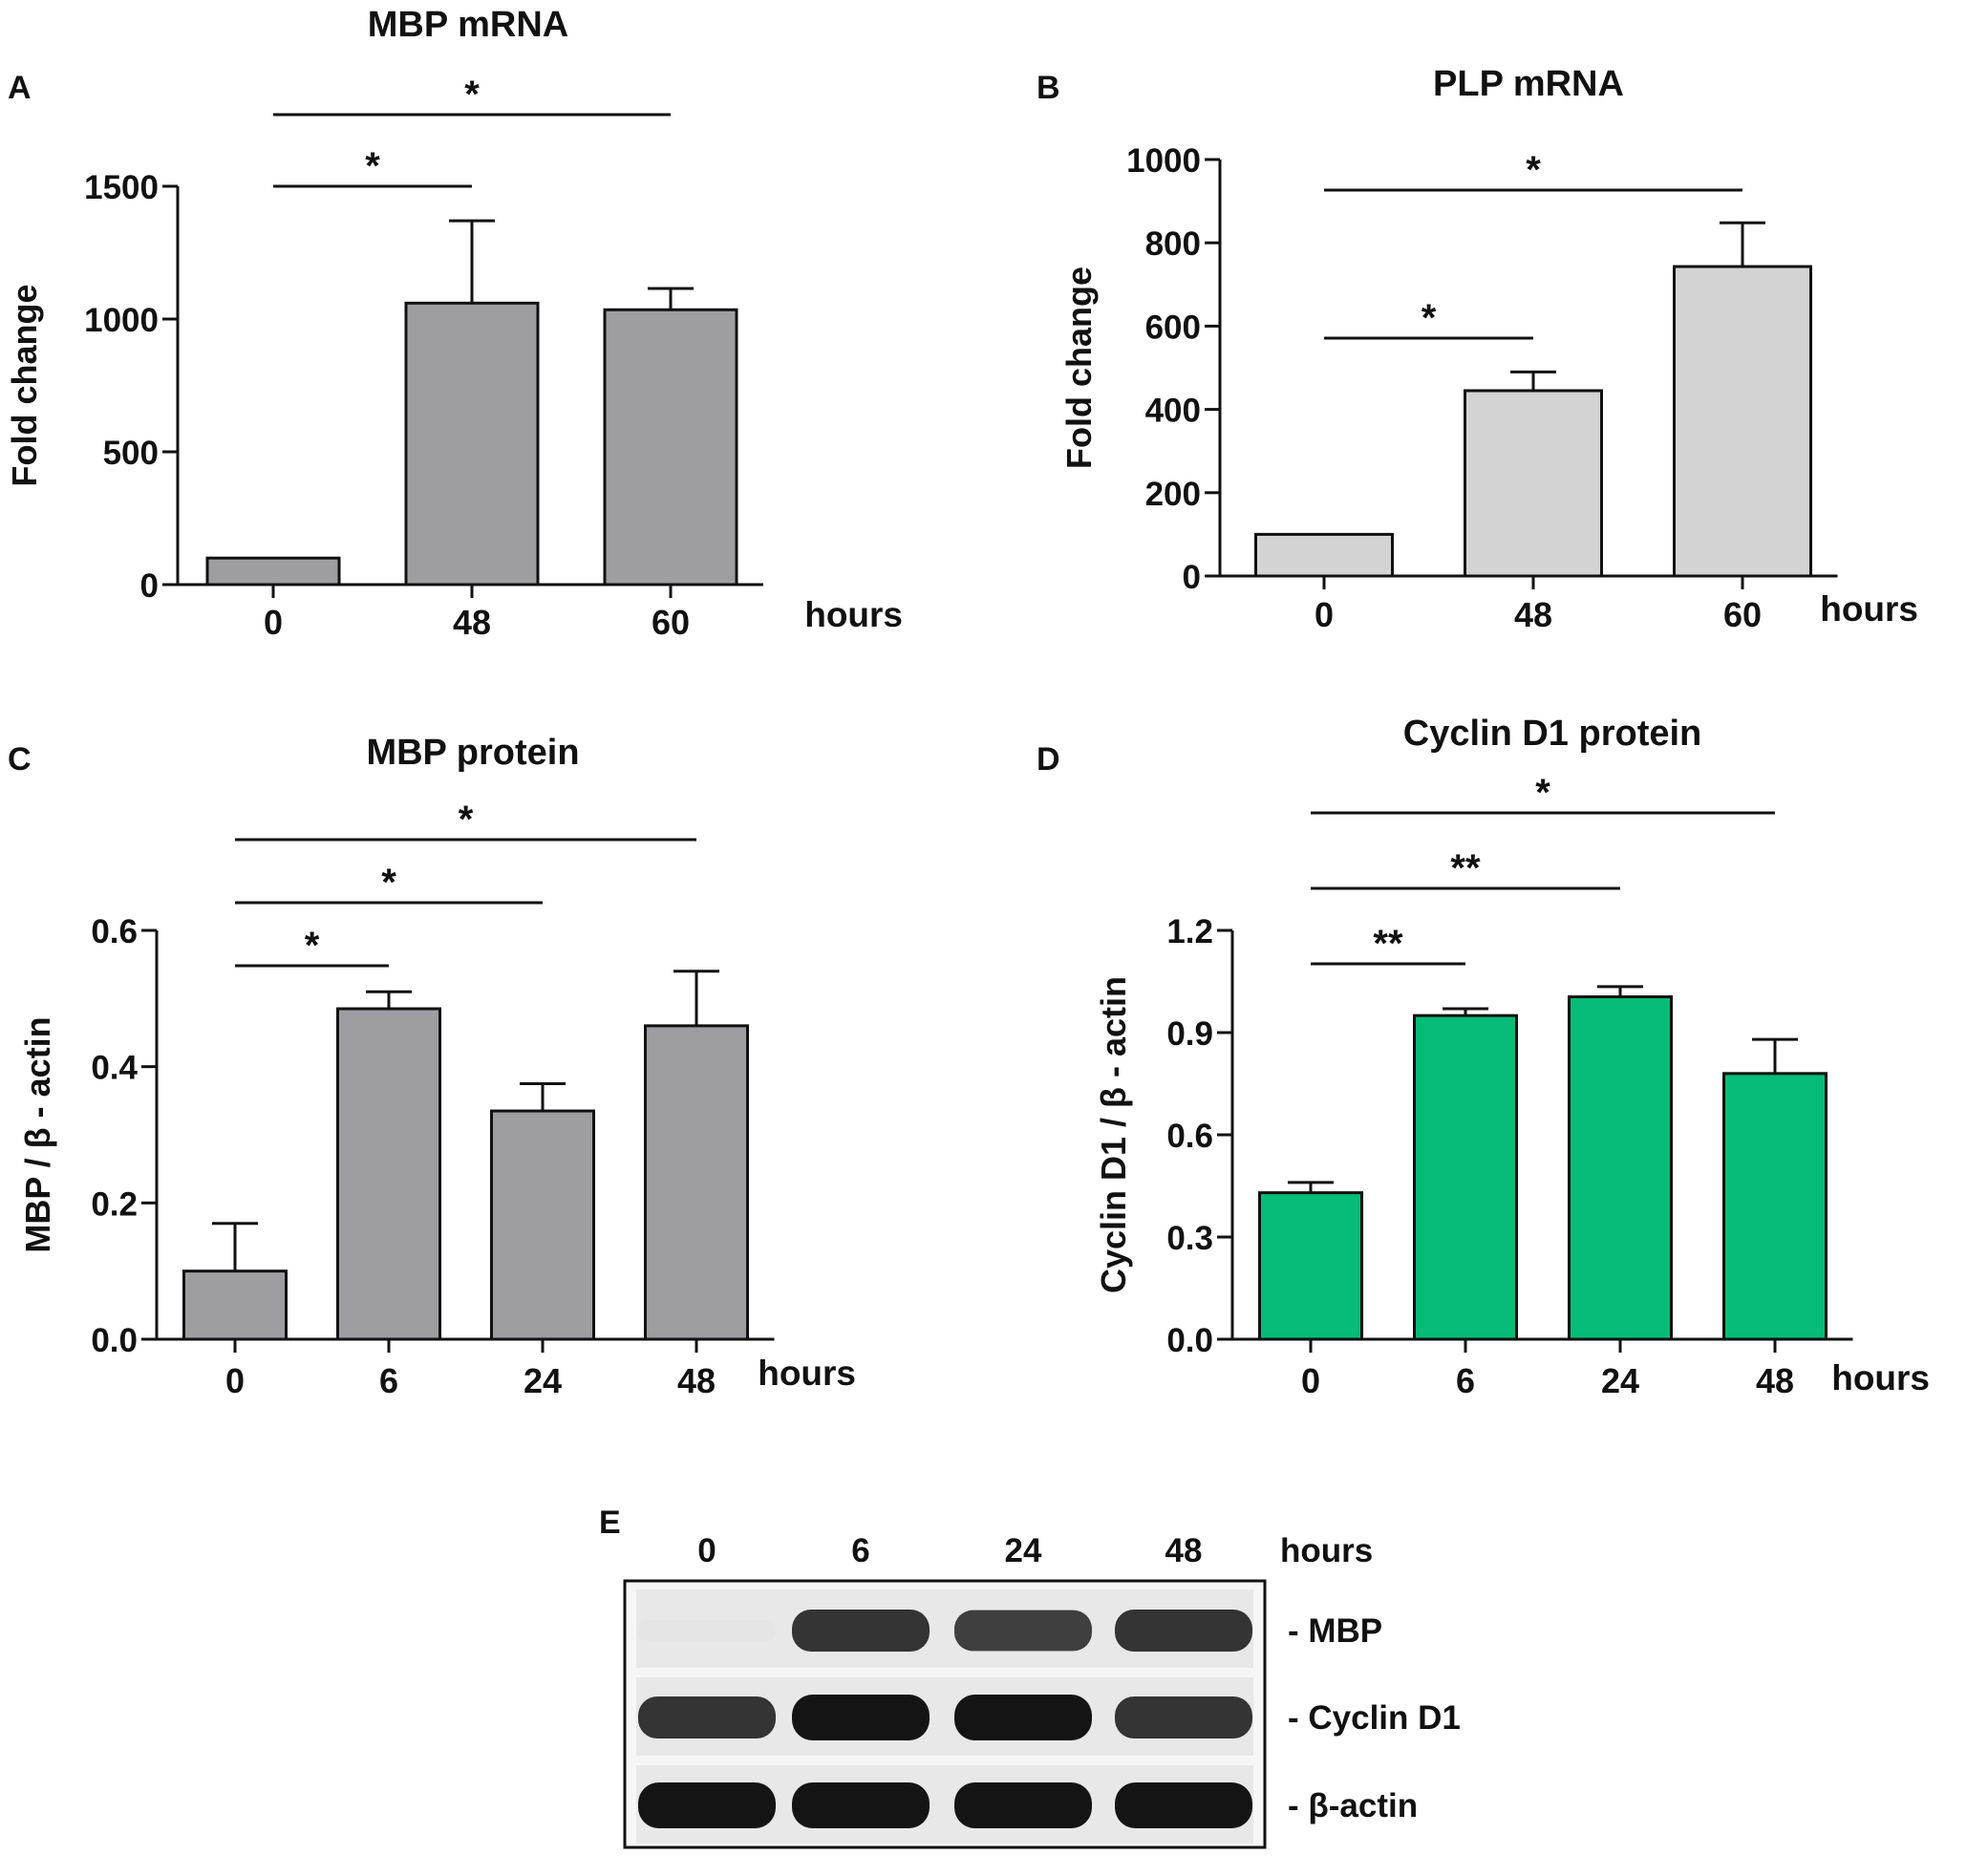 Image resolution: width=1988 pixels, height=1856 pixels. I want to click on y-axis-label: MBP / β - actin, so click(37, 1134).